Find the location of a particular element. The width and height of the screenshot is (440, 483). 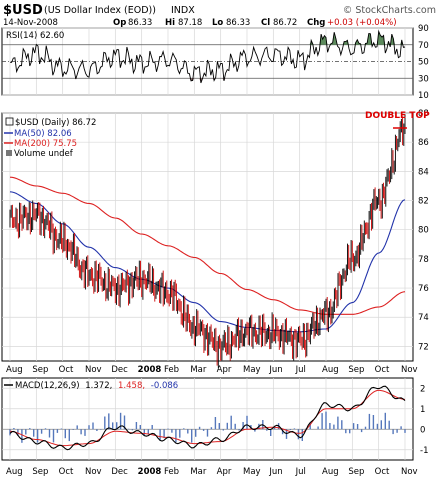

price-tick-label: 82 is located at coordinates (423, 202).